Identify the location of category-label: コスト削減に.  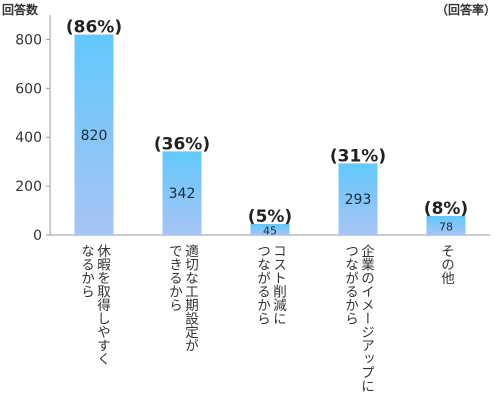
(278, 284).